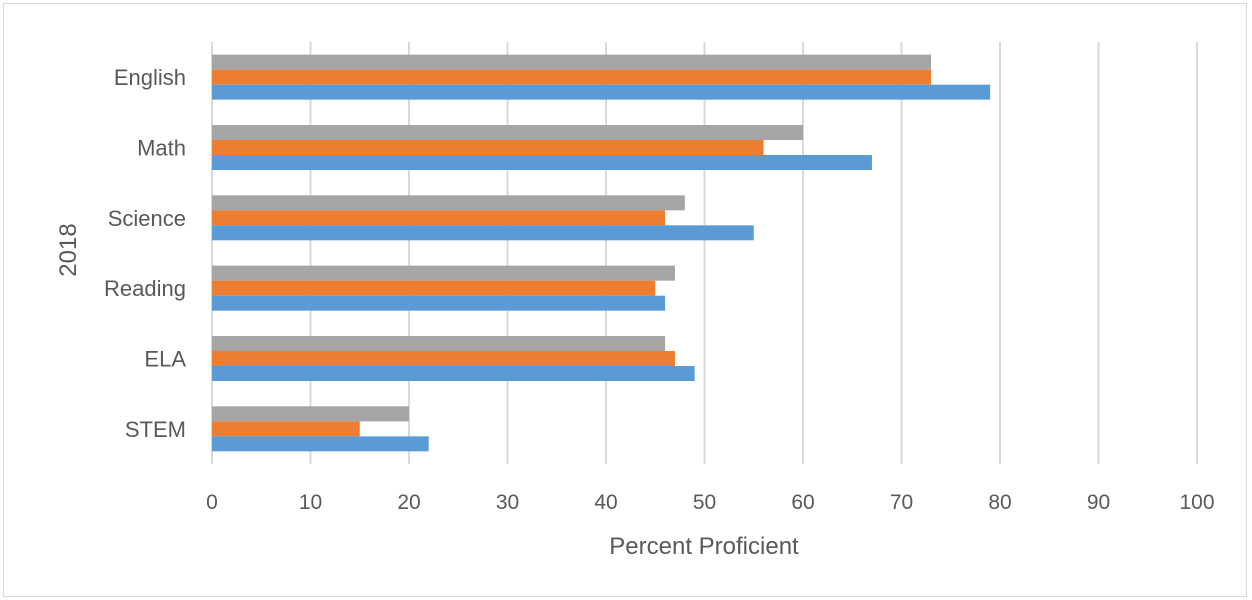  Describe the element at coordinates (155, 429) in the screenshot. I see `y-category-label: STEM` at that location.